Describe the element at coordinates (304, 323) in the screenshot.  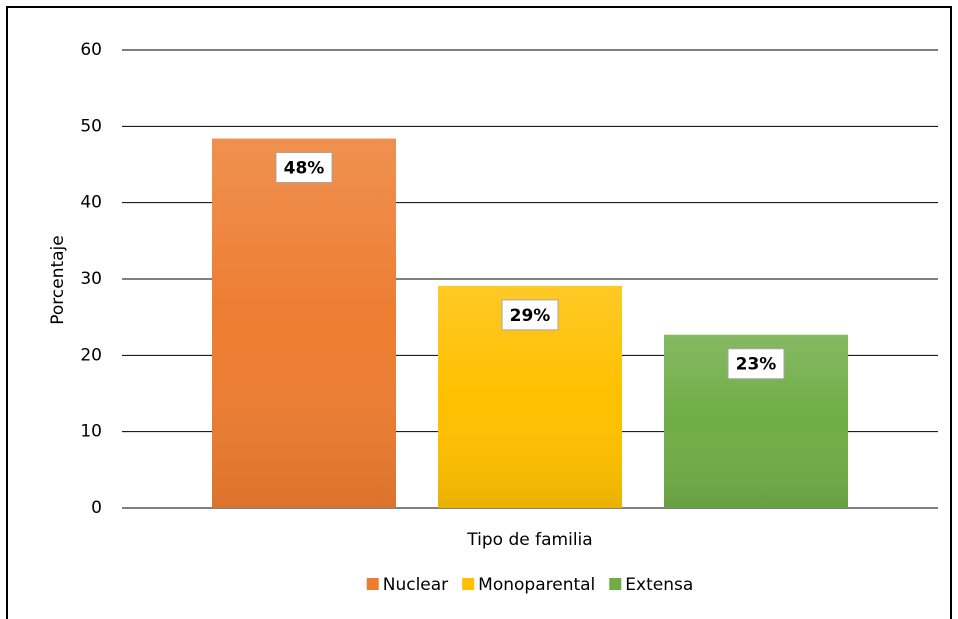
I see `bar` at that location.